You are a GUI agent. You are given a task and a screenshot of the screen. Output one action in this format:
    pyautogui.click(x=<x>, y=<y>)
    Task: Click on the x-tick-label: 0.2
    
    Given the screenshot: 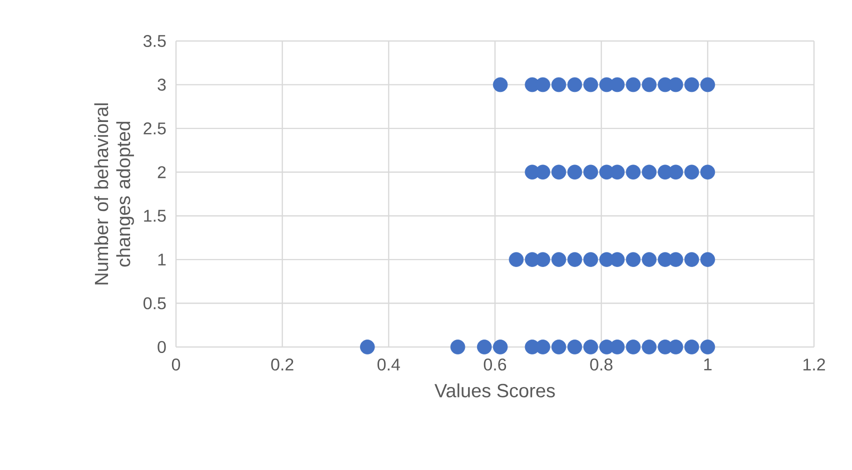 What is the action you would take?
    pyautogui.click(x=282, y=364)
    